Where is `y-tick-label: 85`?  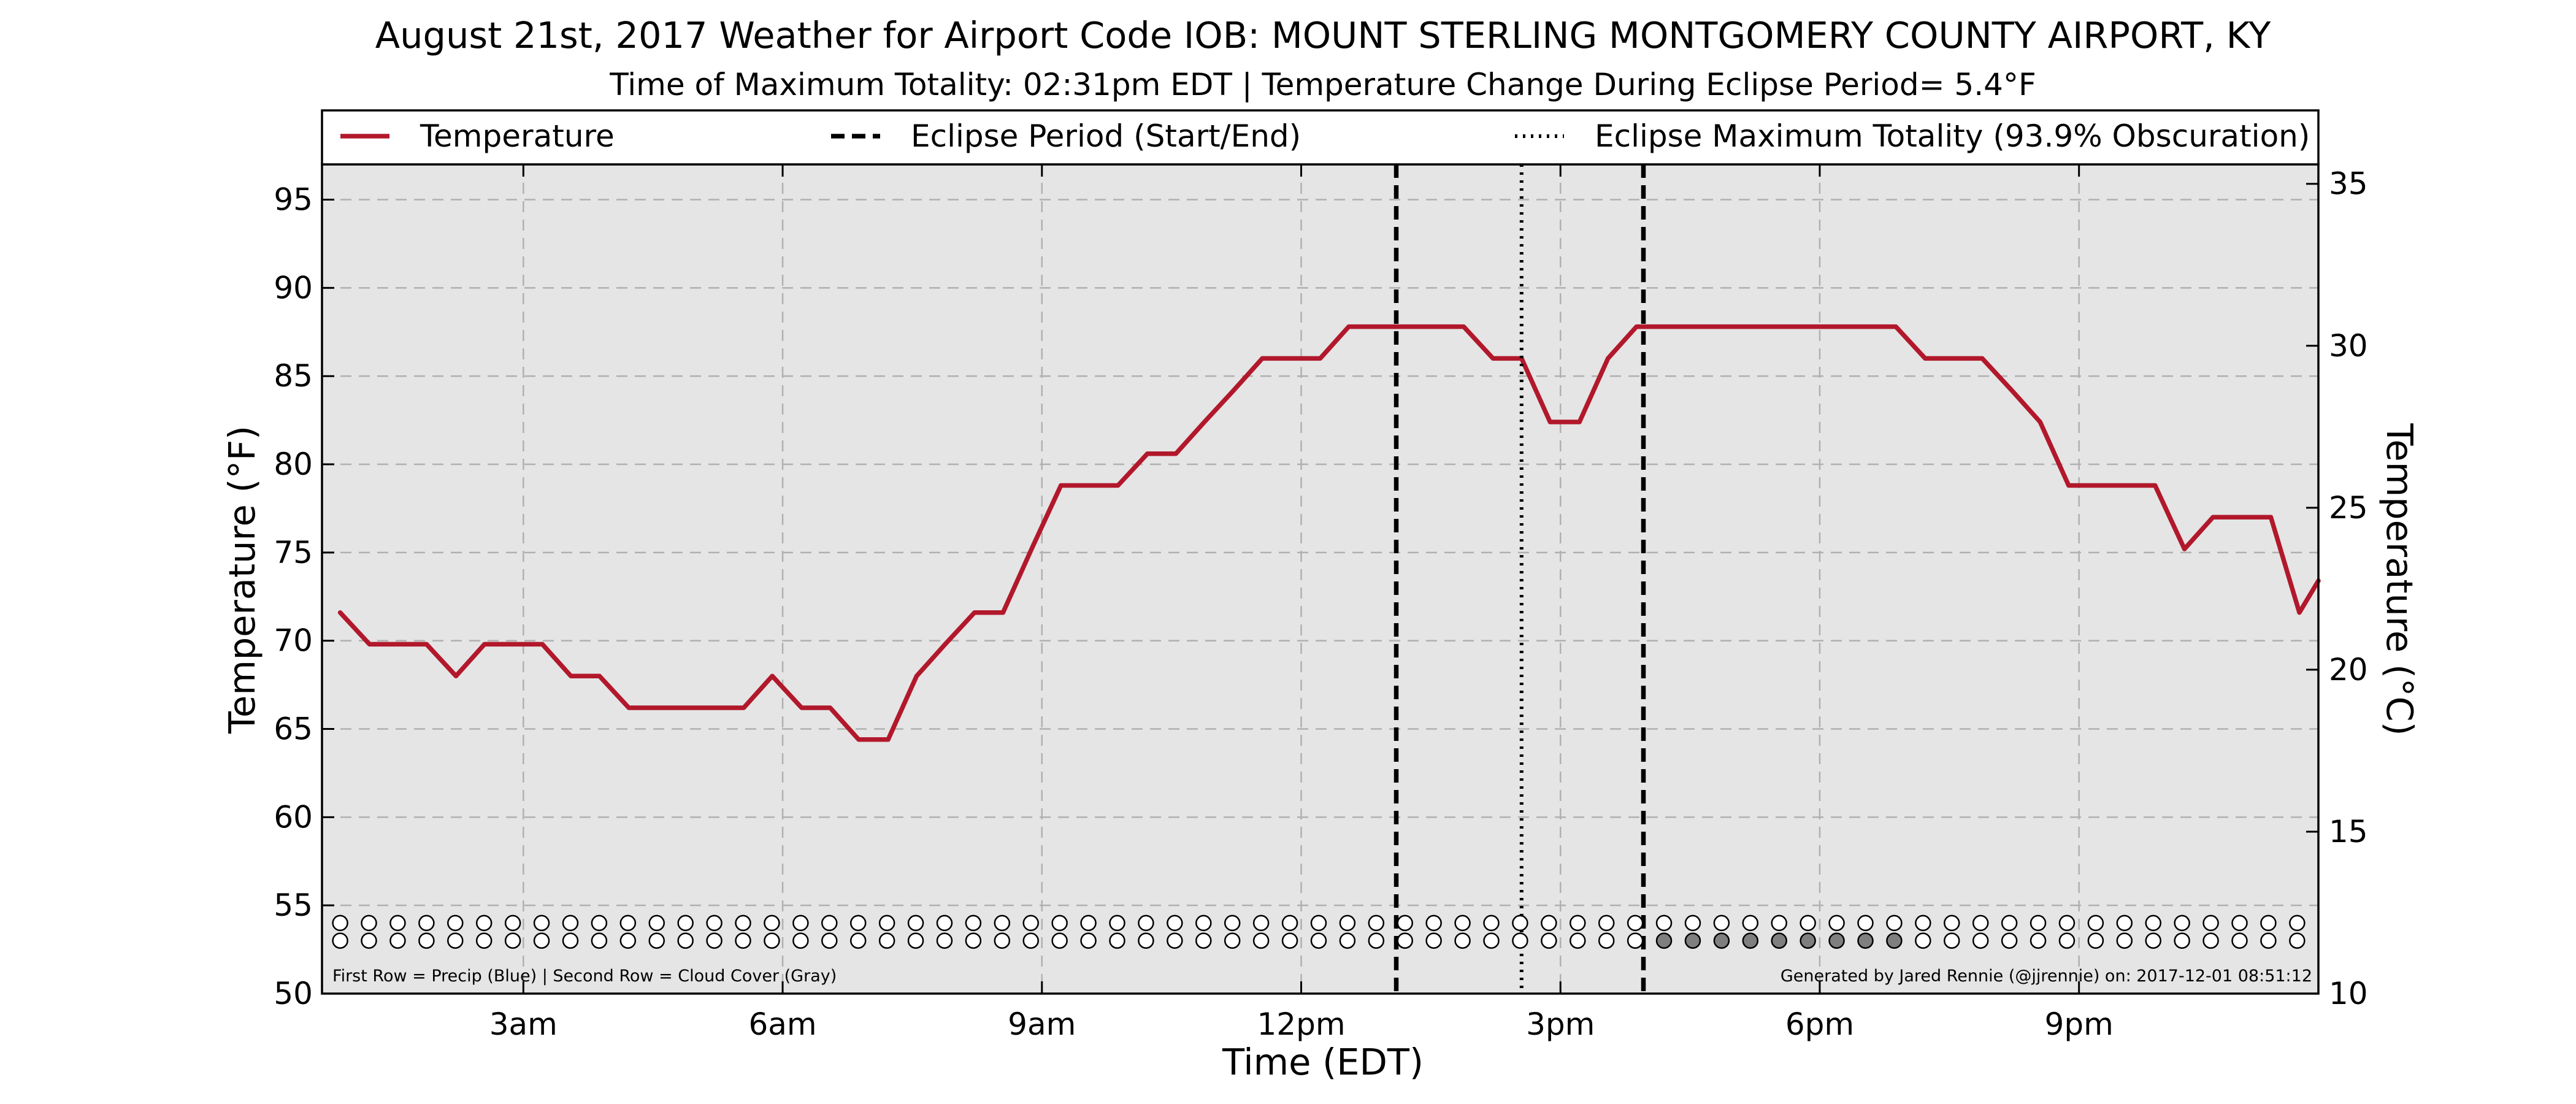
y-tick-label: 85 is located at coordinates (293, 376).